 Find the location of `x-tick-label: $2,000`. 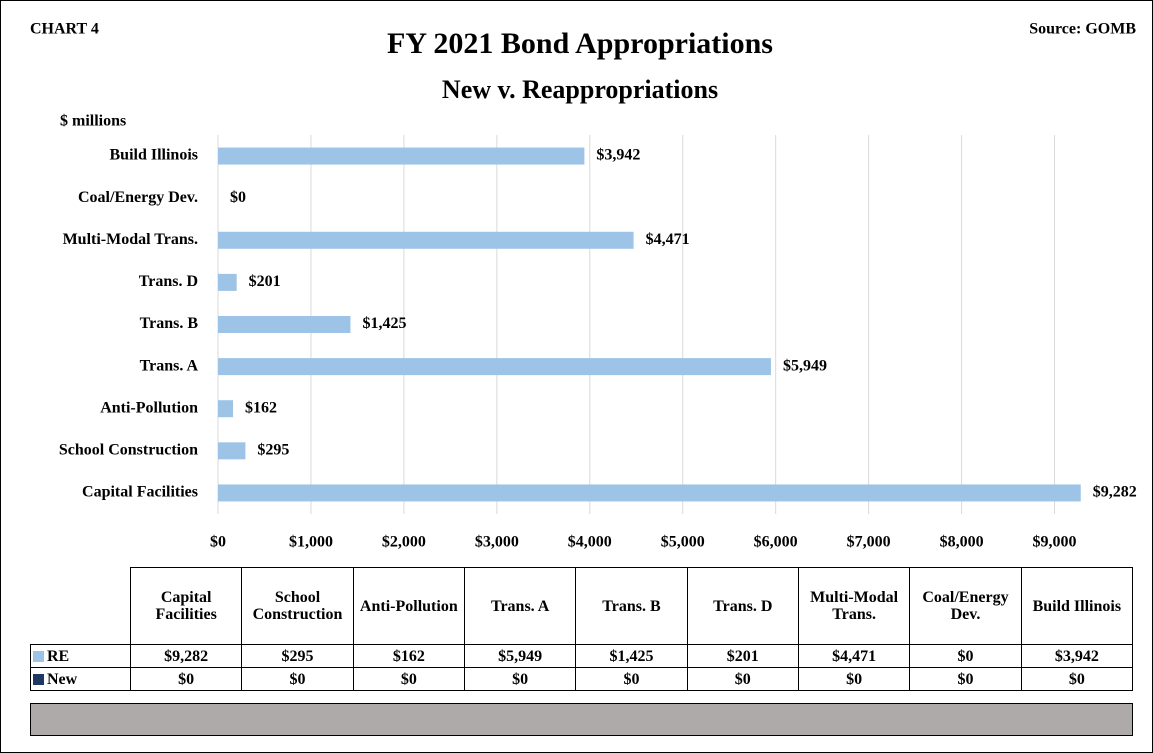

x-tick-label: $2,000 is located at coordinates (404, 542).